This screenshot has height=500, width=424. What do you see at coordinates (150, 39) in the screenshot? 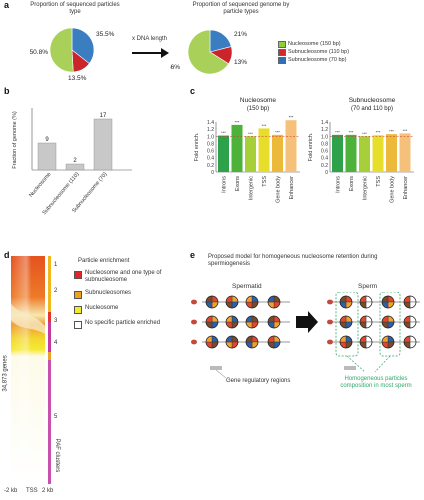
I see `panel-a-arrow-label: x DNA length` at bounding box center [150, 39].